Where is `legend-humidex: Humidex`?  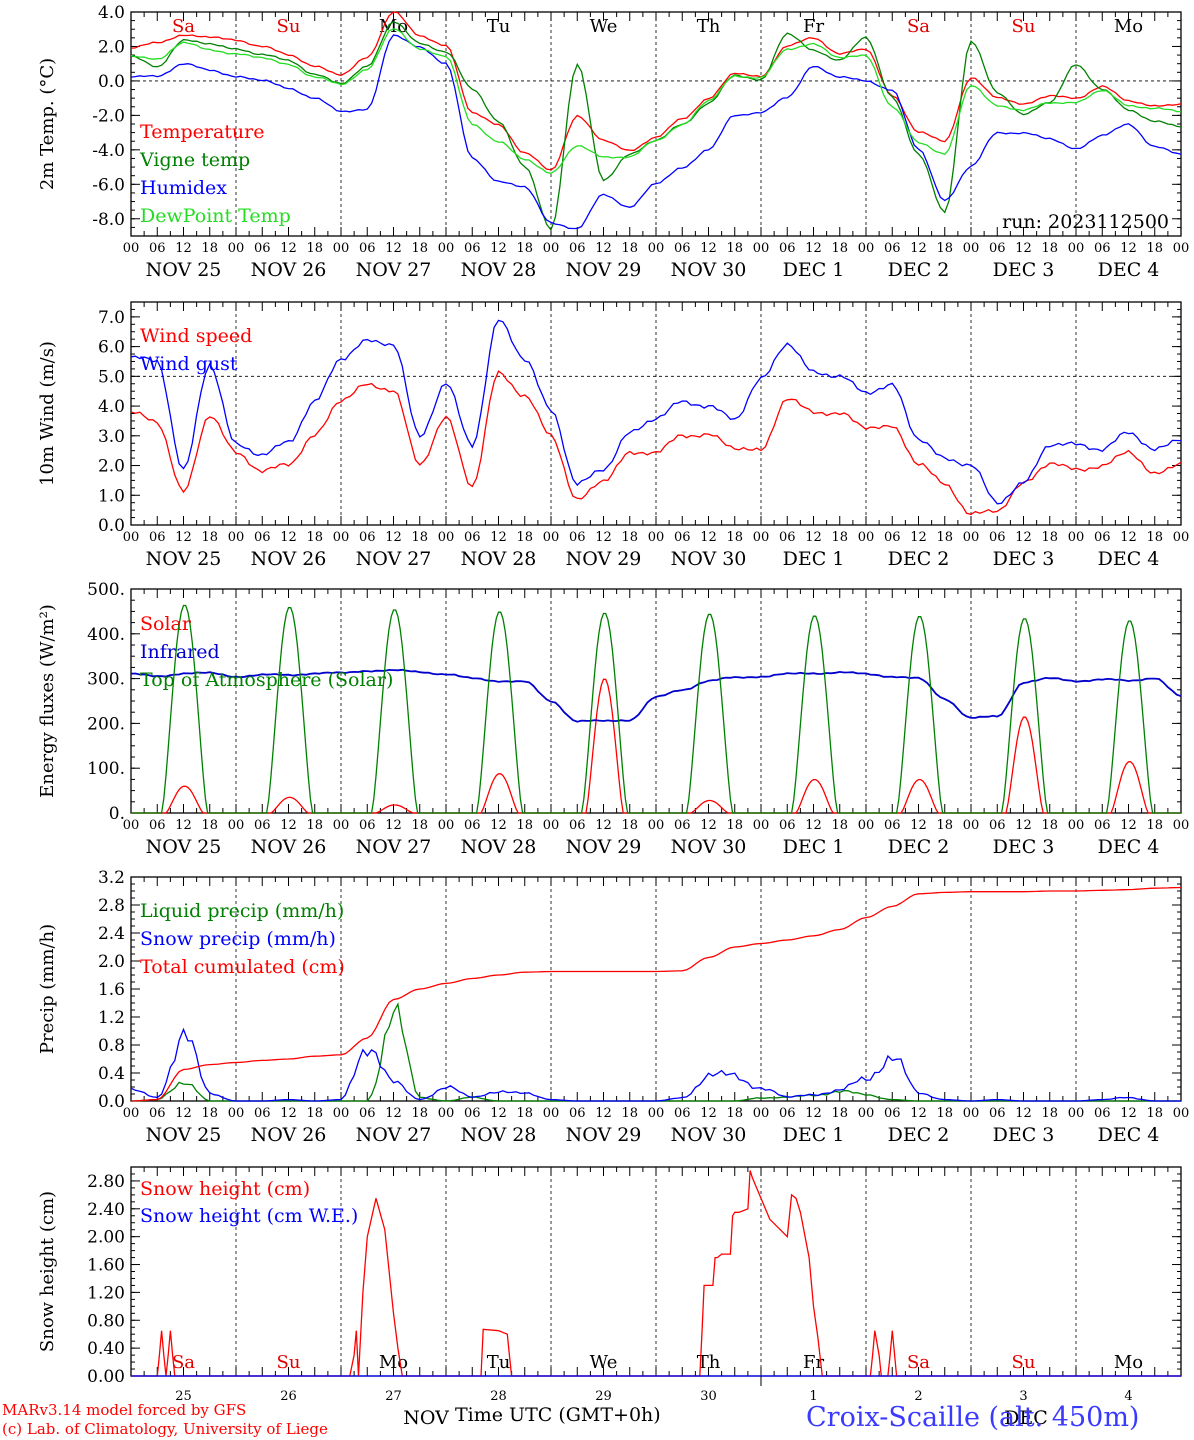
legend-humidex: Humidex is located at coordinates (183, 188).